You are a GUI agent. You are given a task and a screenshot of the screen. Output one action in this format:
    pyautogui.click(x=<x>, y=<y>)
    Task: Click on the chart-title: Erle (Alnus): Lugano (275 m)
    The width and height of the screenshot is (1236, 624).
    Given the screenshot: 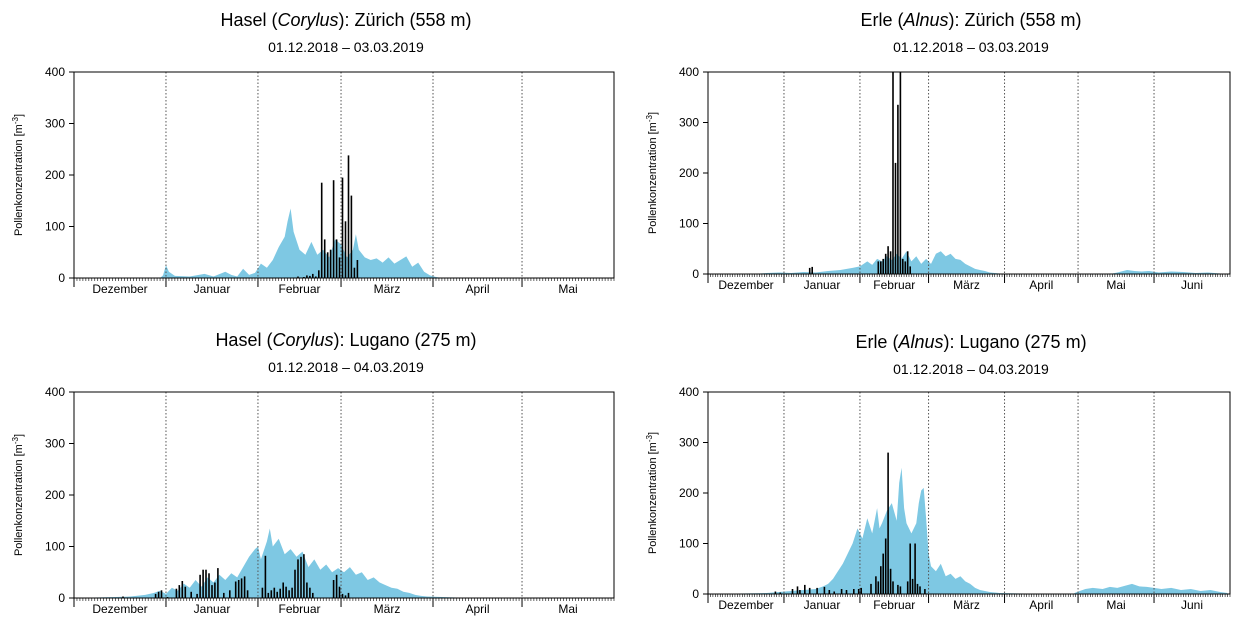 What is the action you would take?
    pyautogui.click(x=970, y=342)
    